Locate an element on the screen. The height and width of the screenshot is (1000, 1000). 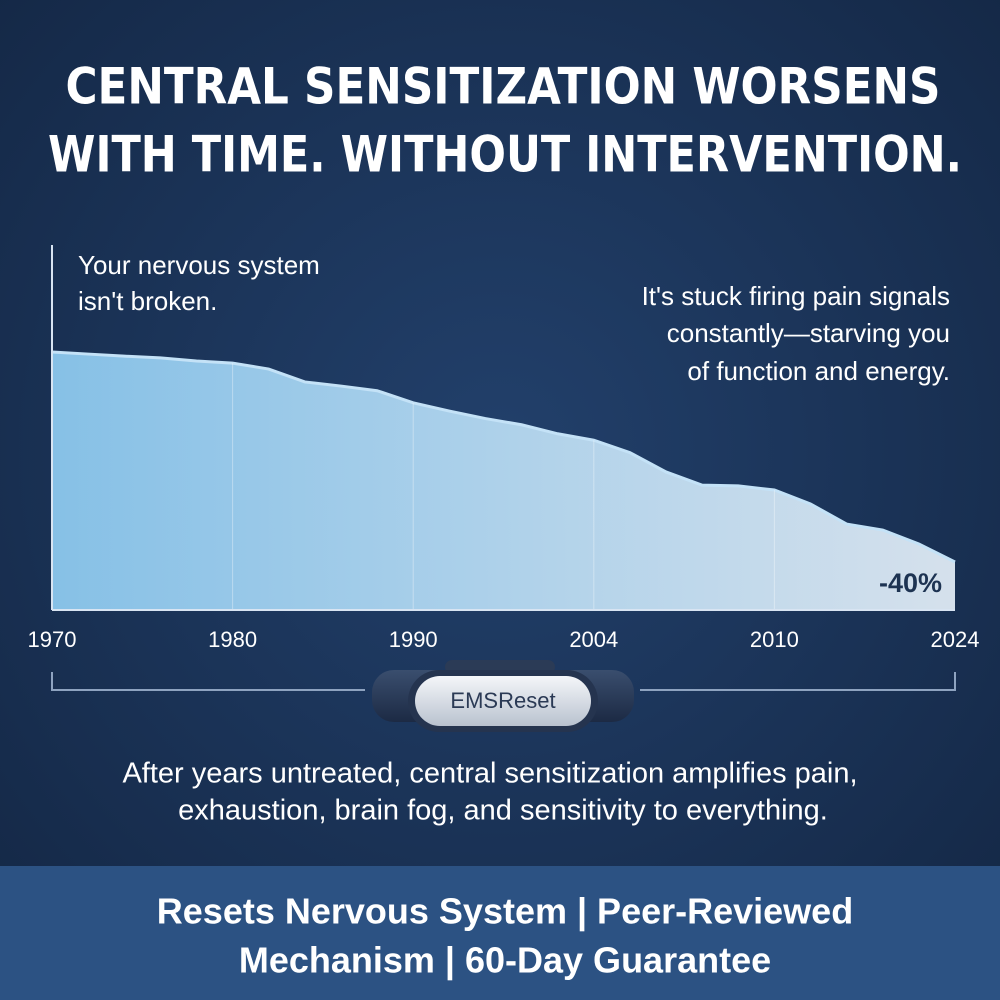
value-annotation: -40% is located at coordinates (910, 583).